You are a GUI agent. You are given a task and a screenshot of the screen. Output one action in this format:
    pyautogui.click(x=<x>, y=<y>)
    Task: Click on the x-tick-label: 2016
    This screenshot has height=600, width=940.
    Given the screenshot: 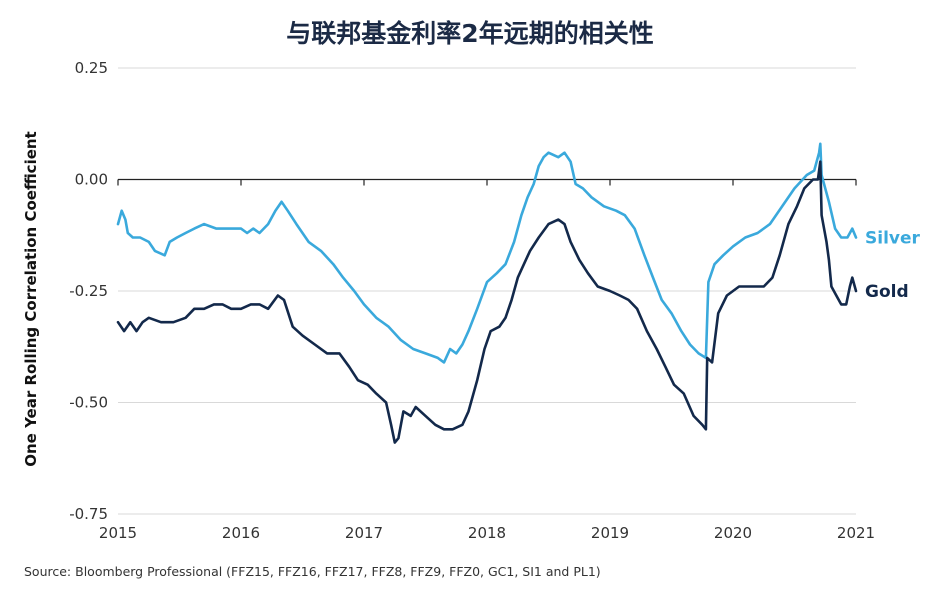 What is the action you would take?
    pyautogui.click(x=241, y=533)
    